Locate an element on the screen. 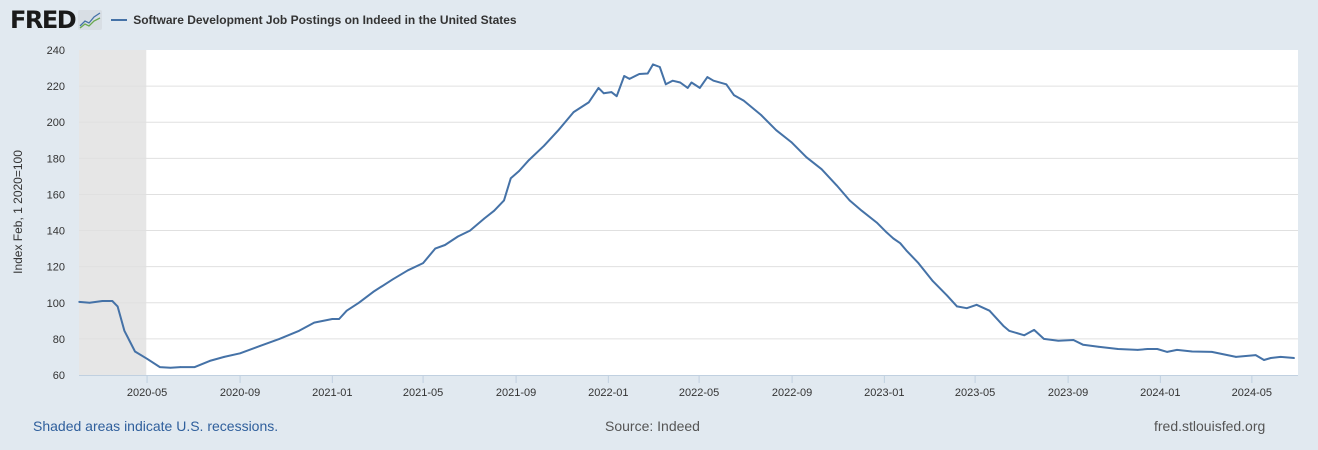 The width and height of the screenshot is (1318, 450). y-tick-label: 240 is located at coordinates (56, 51).